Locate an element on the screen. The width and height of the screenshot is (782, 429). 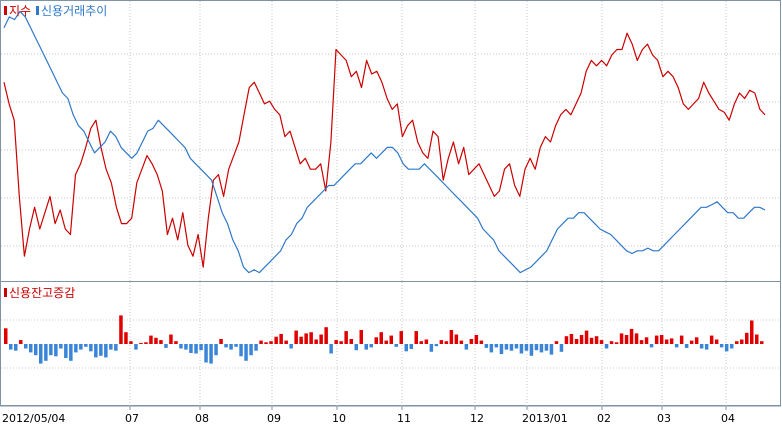
legend-credit-swatch is located at coordinates (37, 10).